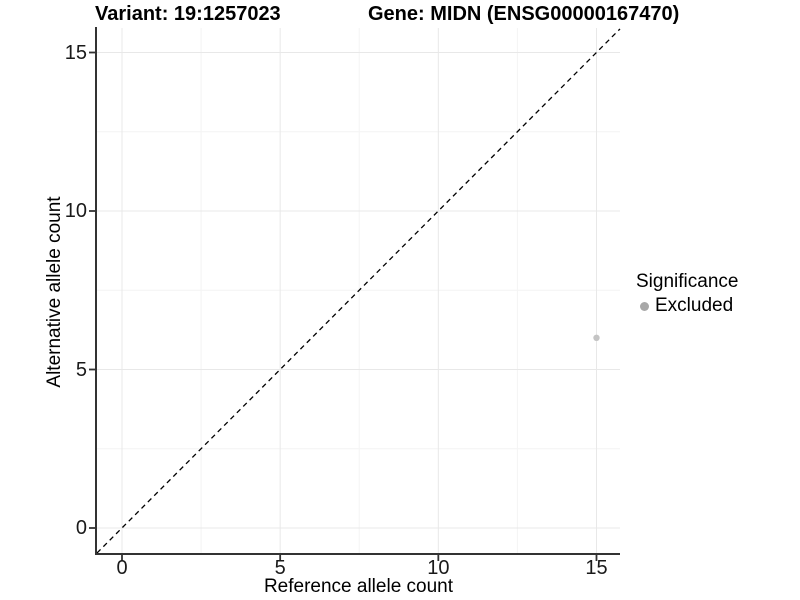  Describe the element at coordinates (188, 14) in the screenshot. I see `plot-title-variant: Variant: 19:1257023` at that location.